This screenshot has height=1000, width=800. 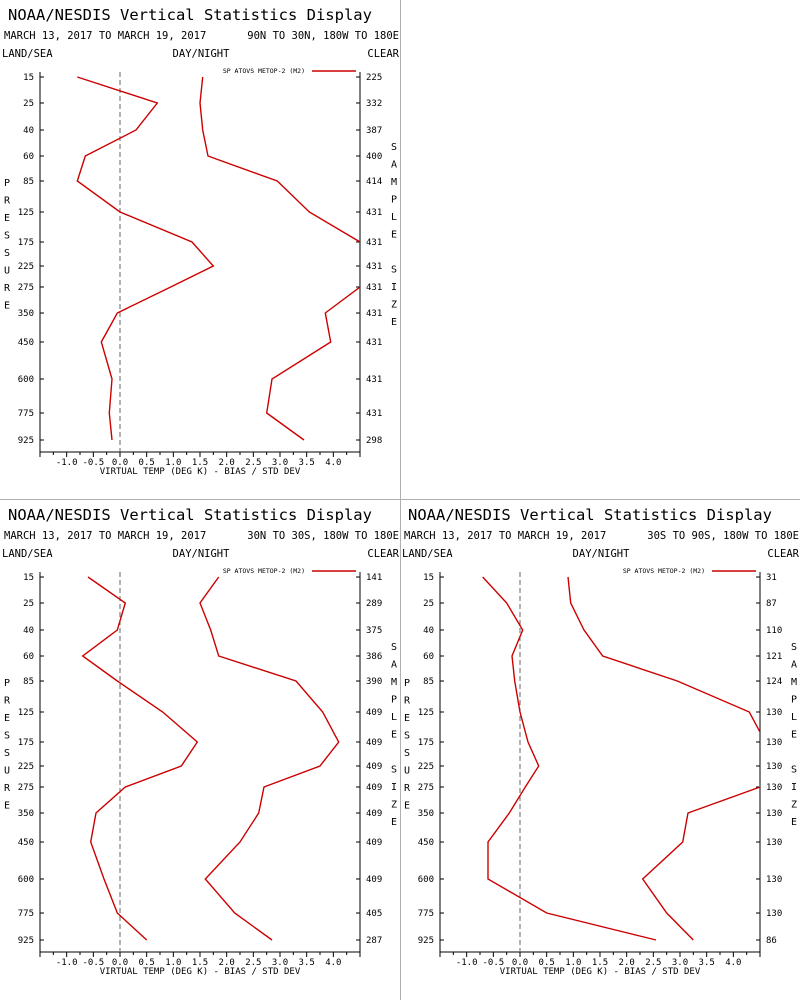 I want to click on y-axis-label-letter: U, so click(x=407, y=771).